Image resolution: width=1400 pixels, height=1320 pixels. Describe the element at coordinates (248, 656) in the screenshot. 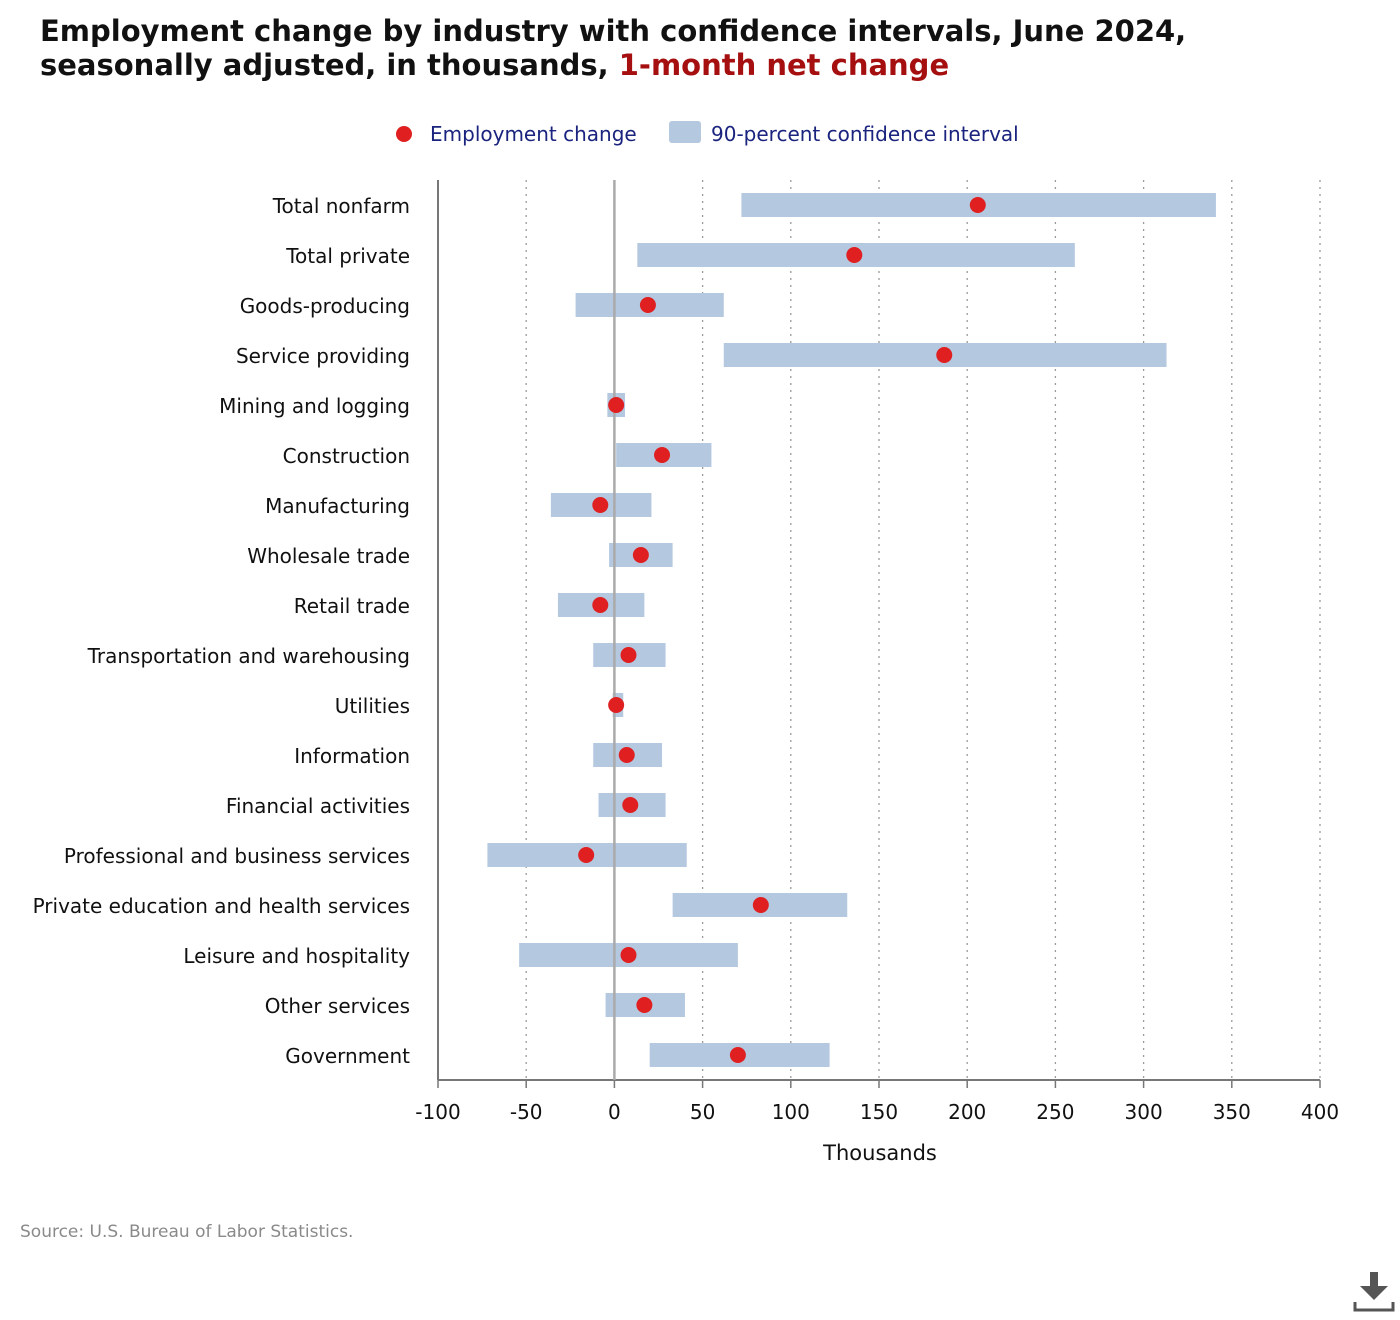

I see `category-label: Transportation and warehousing` at that location.